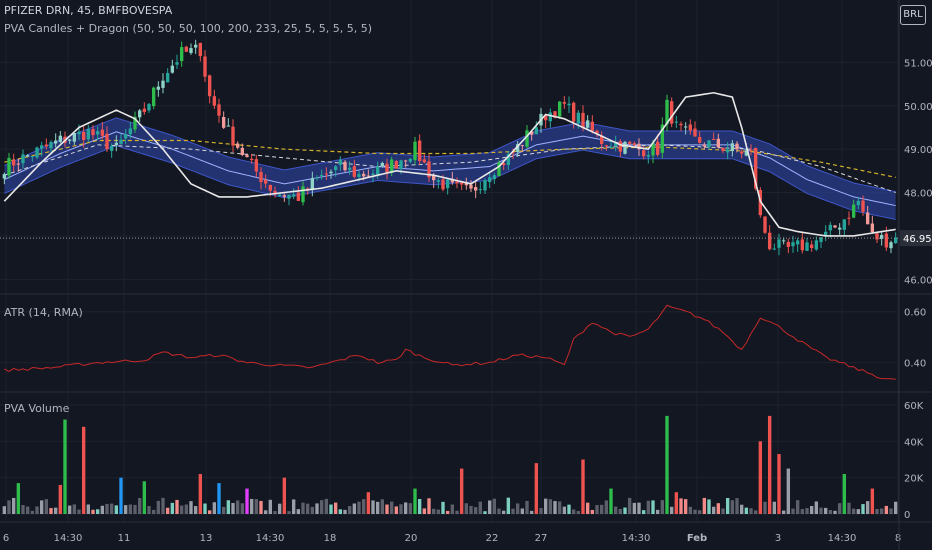  Describe the element at coordinates (88, 10) in the screenshot. I see `symbol-title: PFIZER DRN, 45, BMFBOVESPA` at that location.